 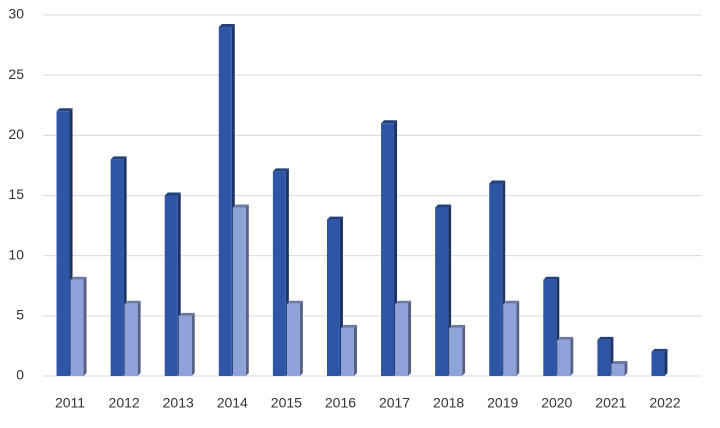 I want to click on y-tick-label: 25, so click(x=16, y=74).